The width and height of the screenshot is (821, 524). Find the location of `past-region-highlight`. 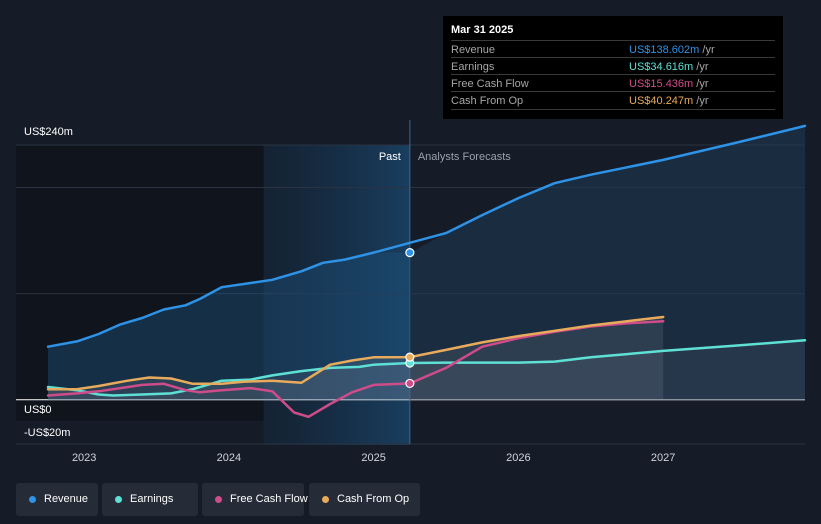

past-region-highlight is located at coordinates (336, 295).